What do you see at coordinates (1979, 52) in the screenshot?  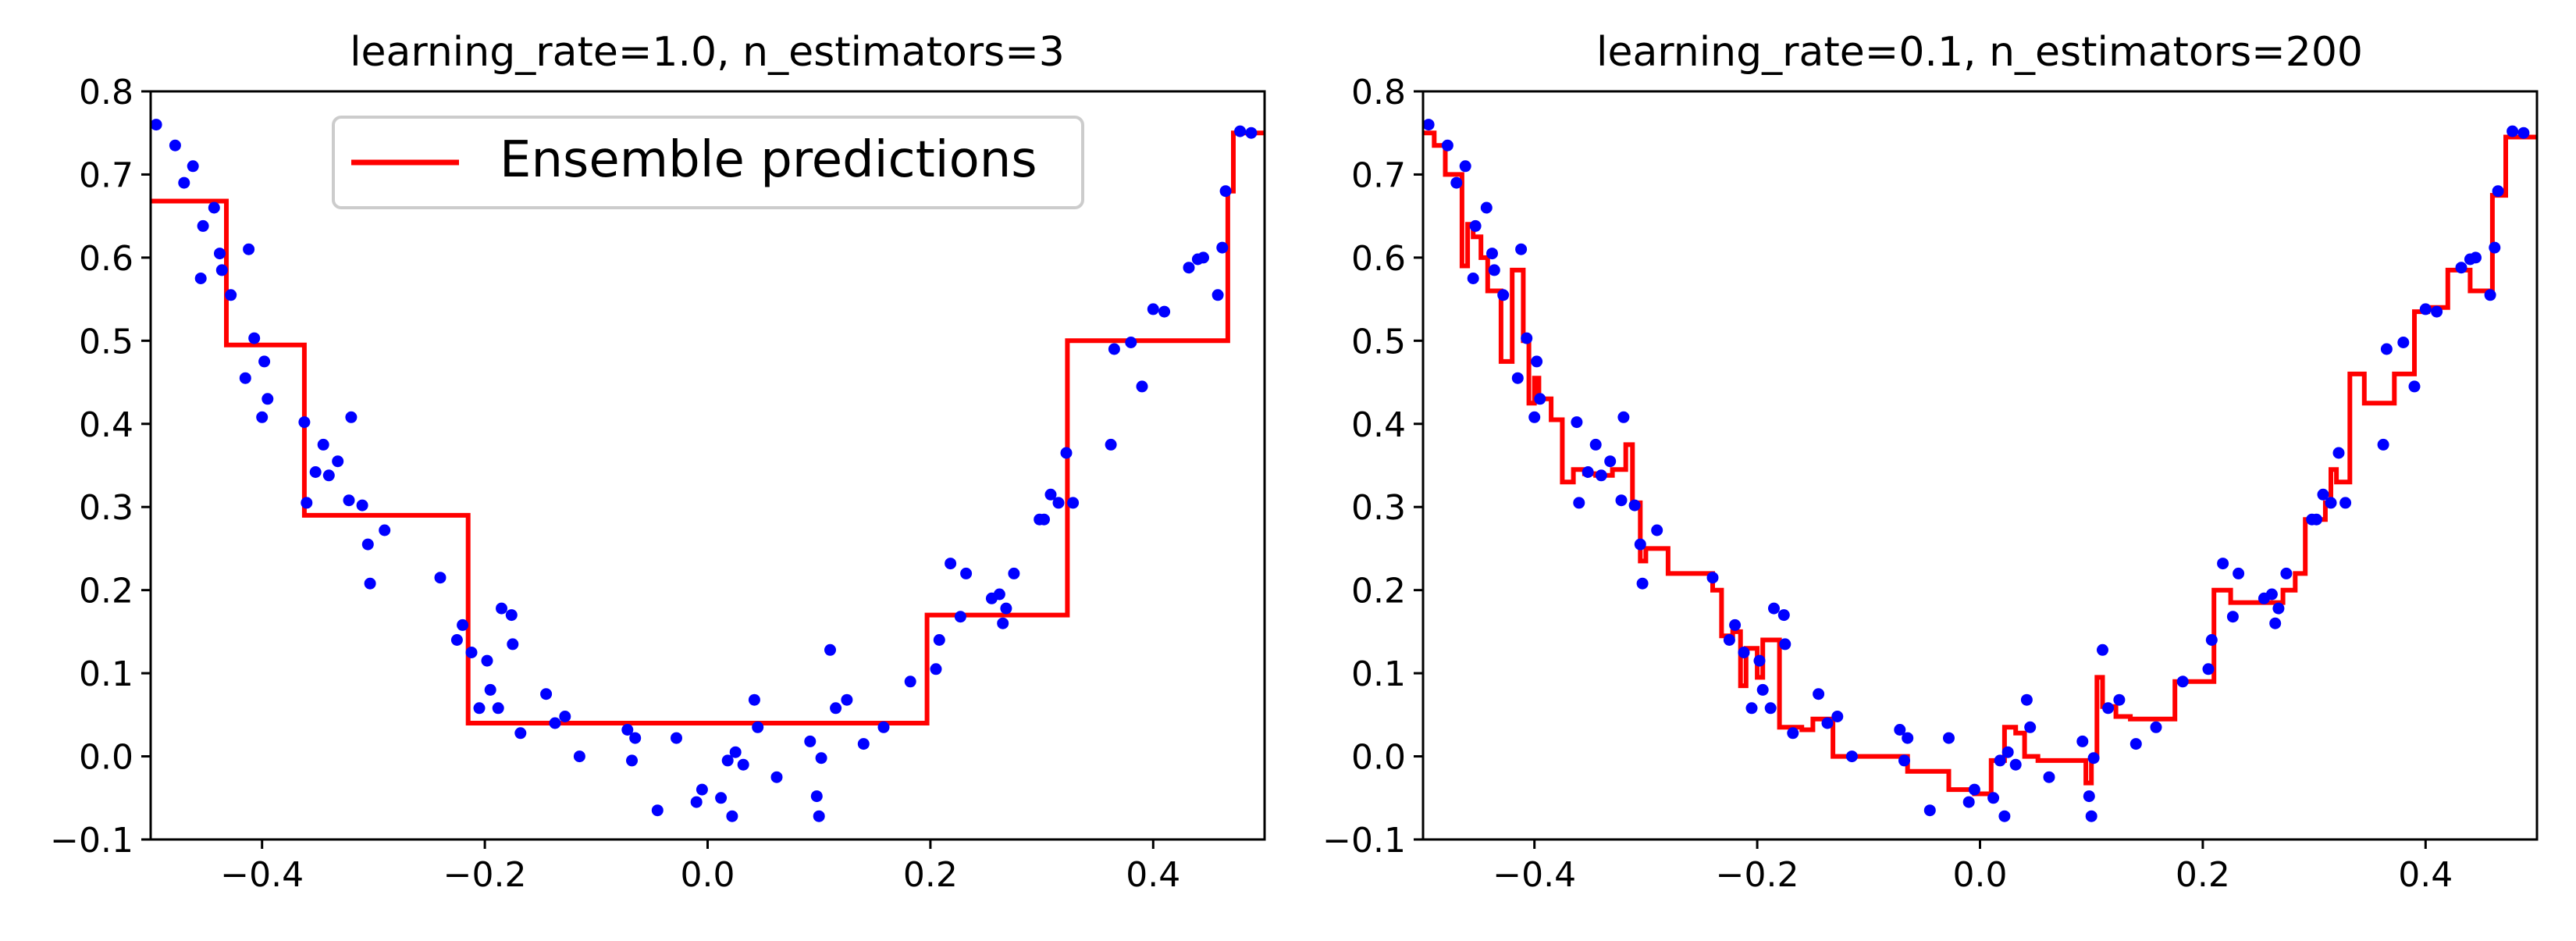 I see `chart-title: learning_rate=0.1, n_estimators=200` at bounding box center [1979, 52].